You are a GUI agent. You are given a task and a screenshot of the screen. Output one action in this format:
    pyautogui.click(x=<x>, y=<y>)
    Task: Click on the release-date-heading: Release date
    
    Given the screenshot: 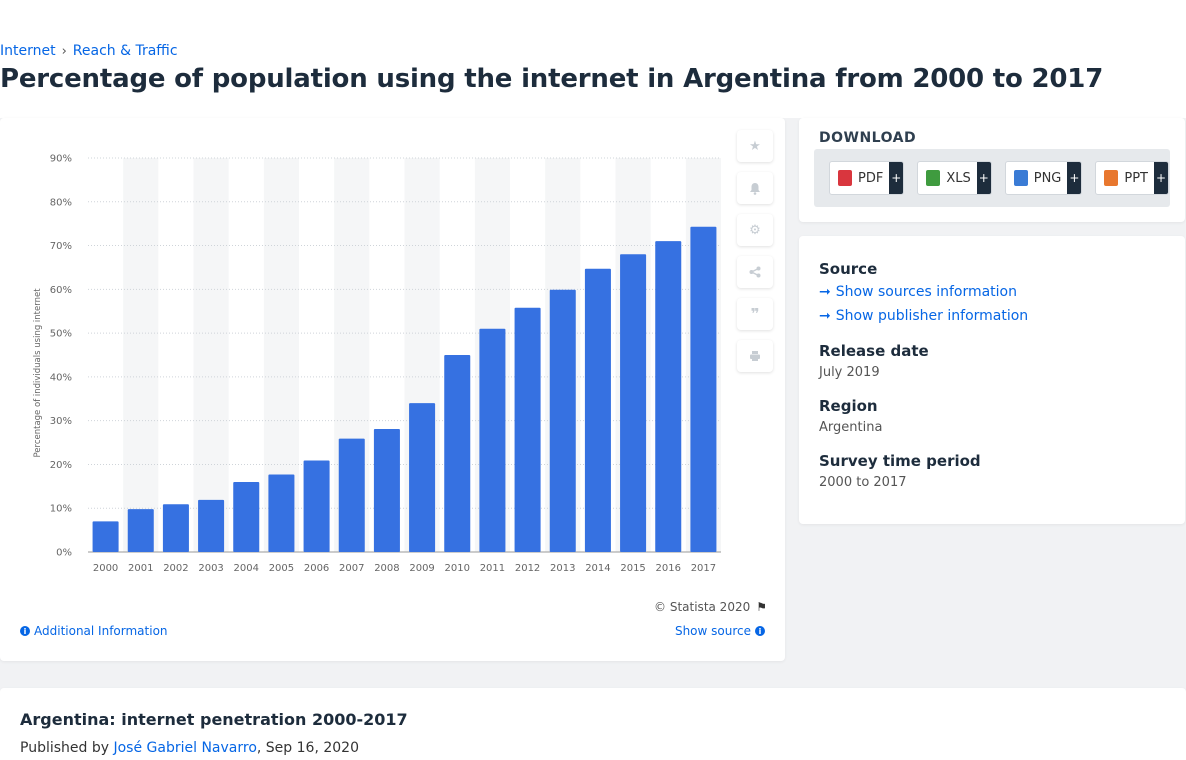 What is the action you would take?
    pyautogui.click(x=874, y=351)
    